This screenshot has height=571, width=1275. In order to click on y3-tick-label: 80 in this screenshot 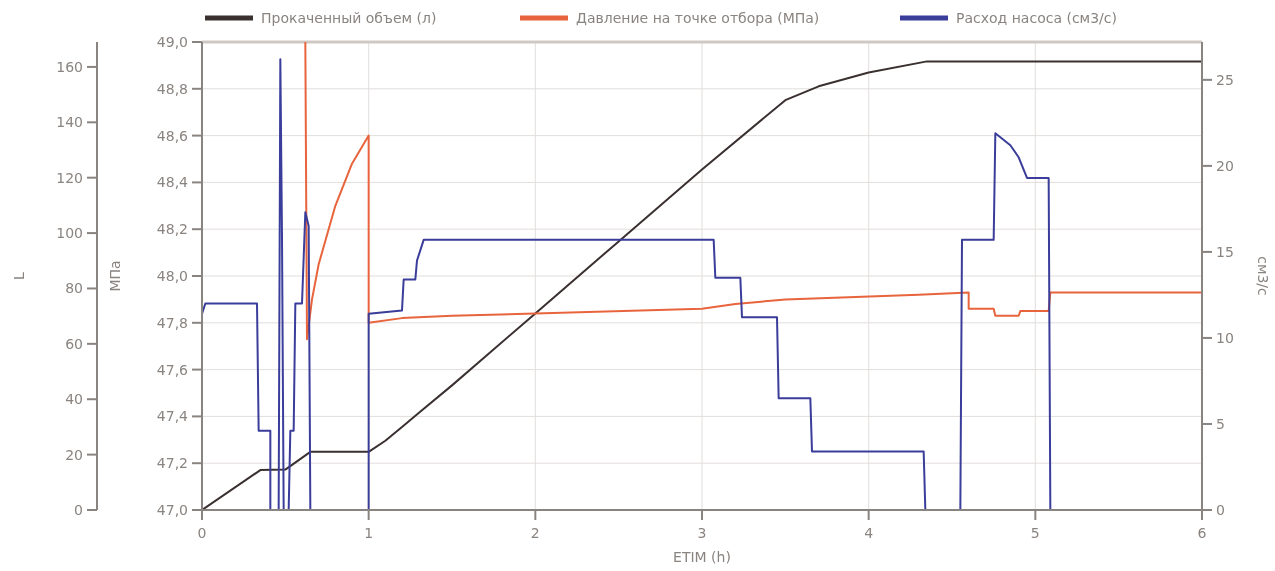, I will do `click(74, 288)`.